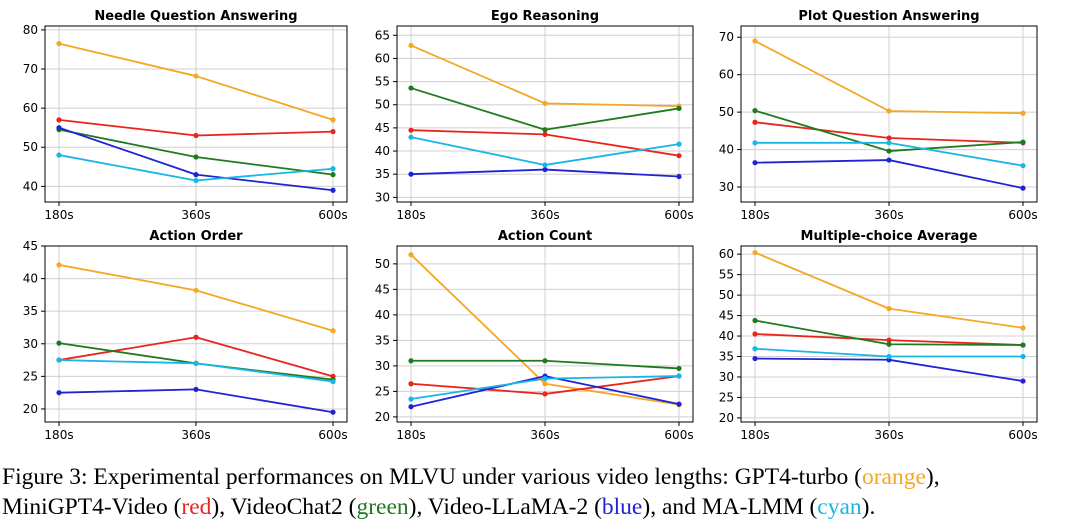  I want to click on y-tick-label: 60, so click(726, 254).